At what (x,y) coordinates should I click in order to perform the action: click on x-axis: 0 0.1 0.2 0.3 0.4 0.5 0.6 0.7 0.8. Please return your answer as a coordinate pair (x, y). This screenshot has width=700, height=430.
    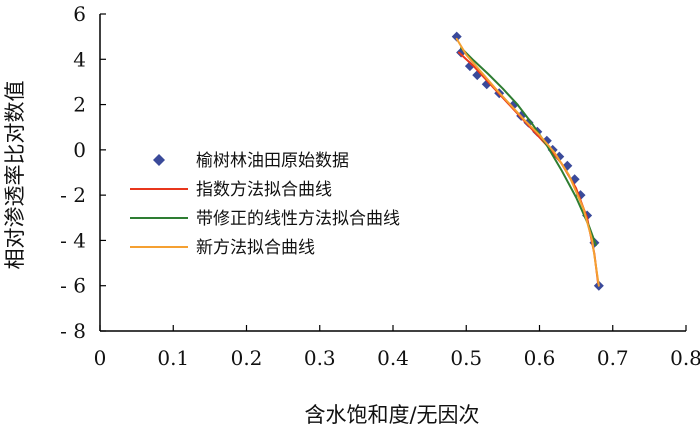
    Looking at the image, I should click on (397, 347).